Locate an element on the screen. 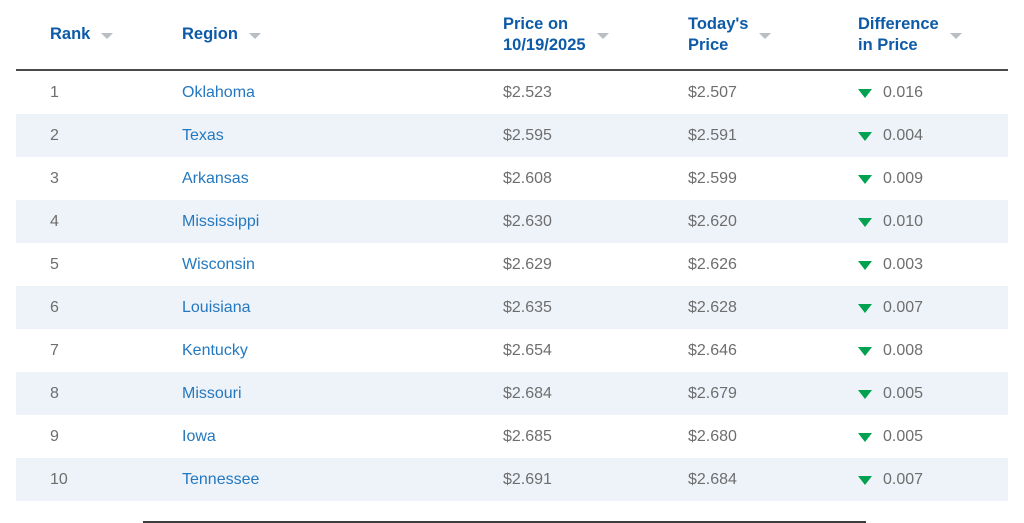 This screenshot has width=1024, height=523. region-link: Oklahoma is located at coordinates (218, 92).